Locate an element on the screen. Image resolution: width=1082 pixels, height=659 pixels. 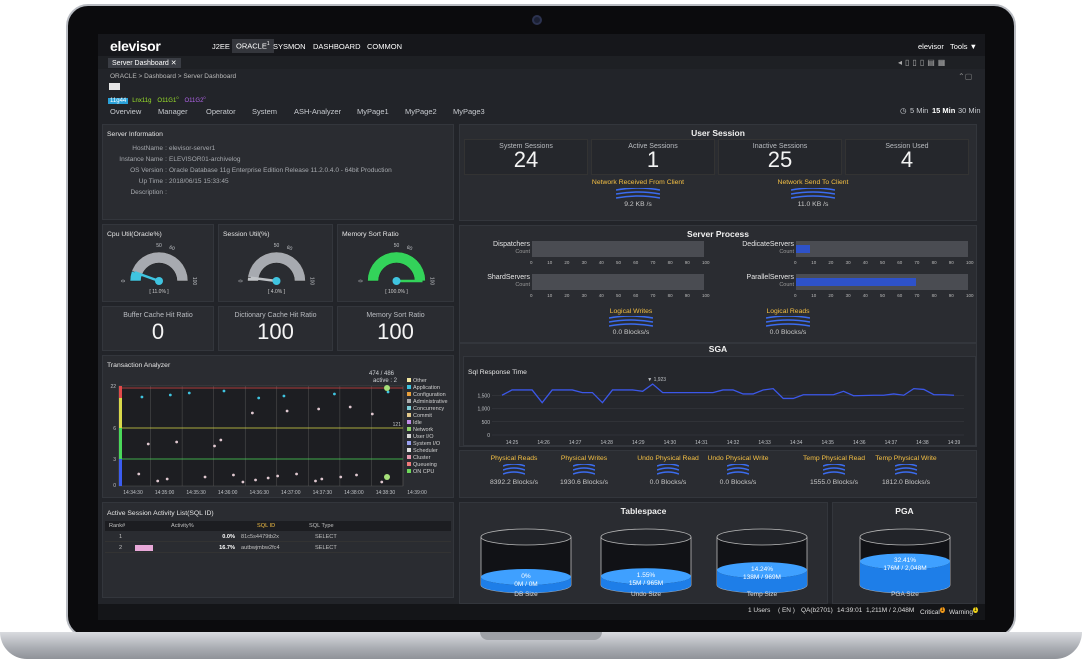
menu-dashboard: DASHBOARD is located at coordinates (337, 46).